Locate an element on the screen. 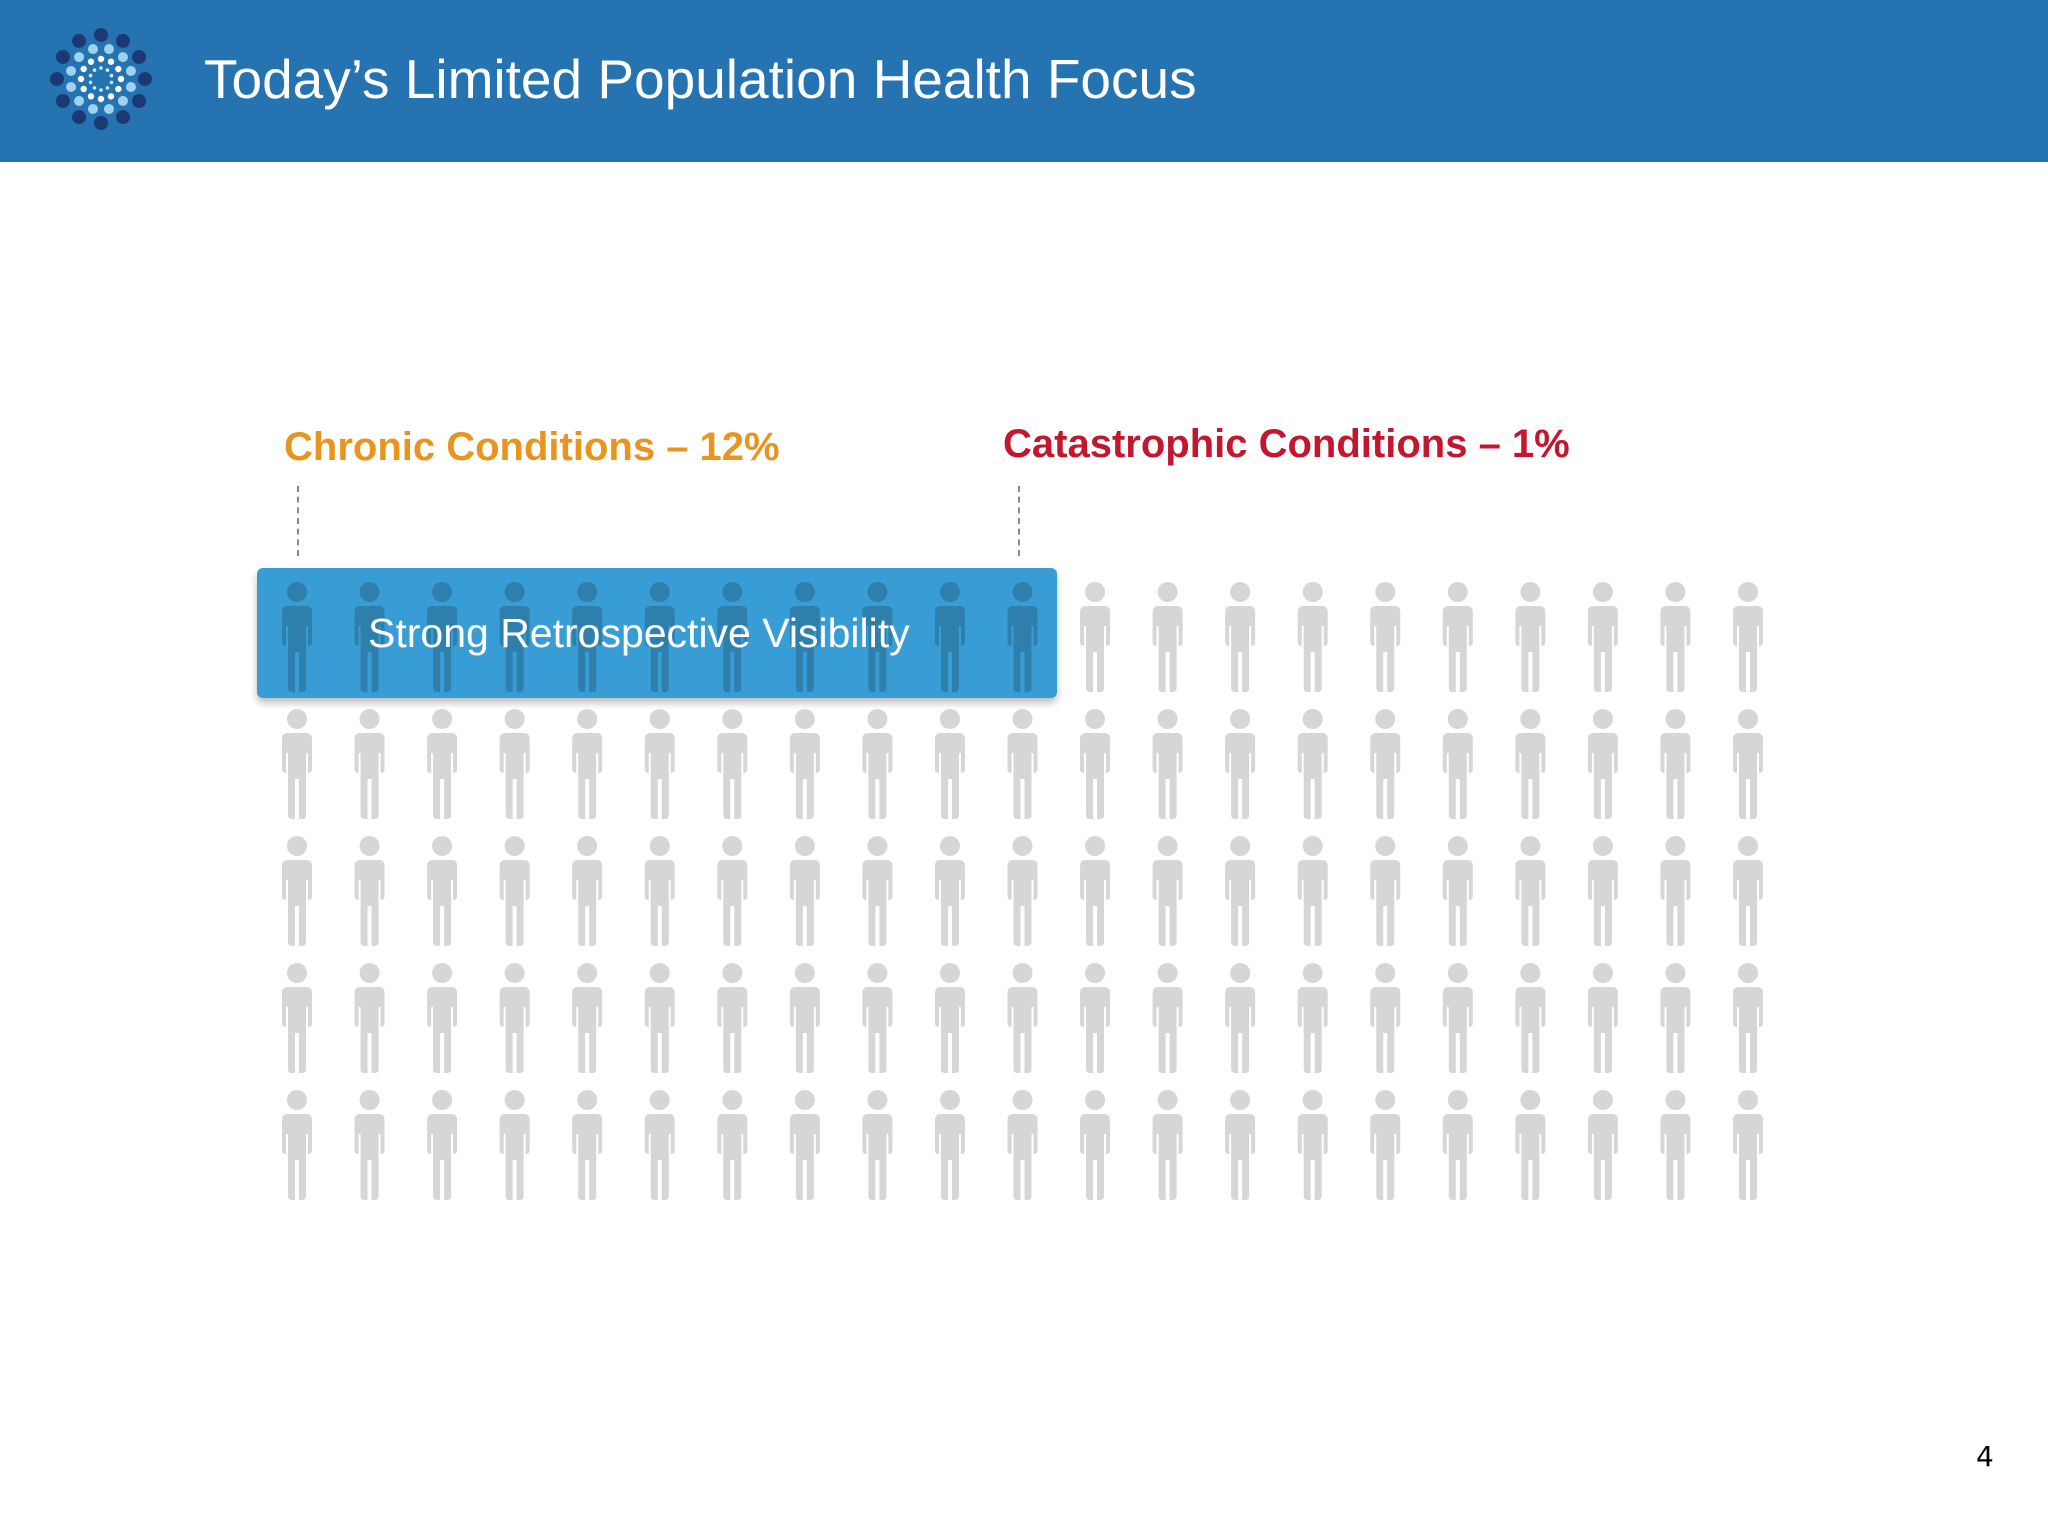 The width and height of the screenshot is (2048, 1536). chronic-conditions-label: Chronic Conditions – 12% is located at coordinates (532, 447).